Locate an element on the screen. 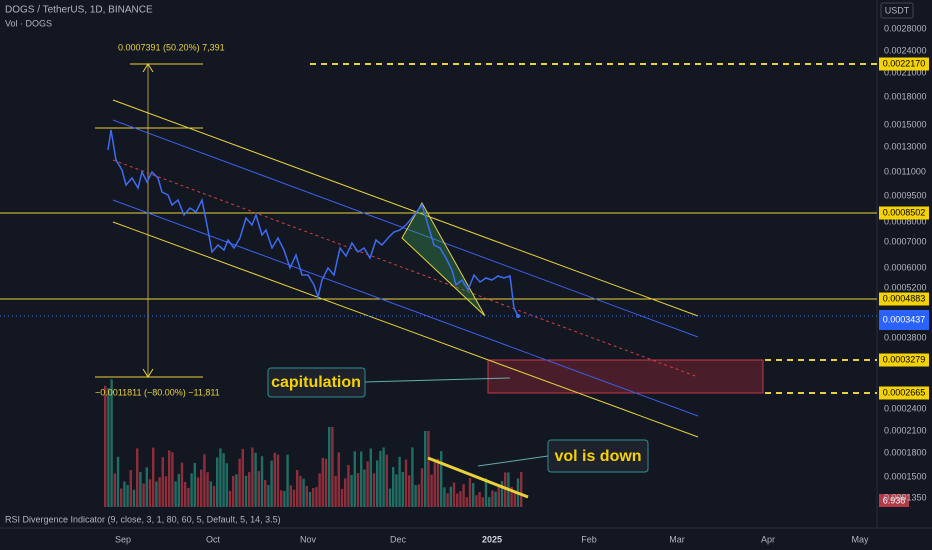 This screenshot has width=932, height=550. volume-trend is located at coordinates (478, 477).